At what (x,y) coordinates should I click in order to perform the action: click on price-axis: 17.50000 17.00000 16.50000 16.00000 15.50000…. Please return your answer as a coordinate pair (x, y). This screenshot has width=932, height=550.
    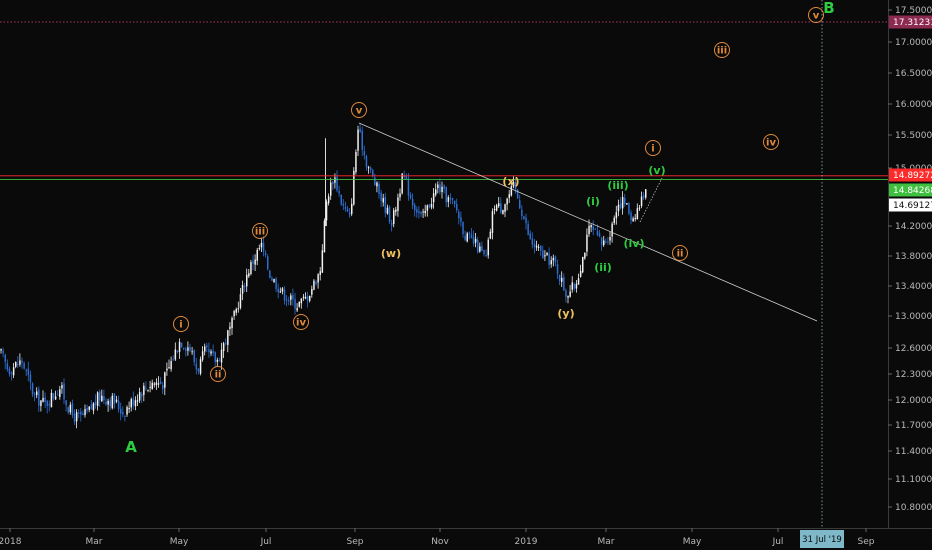
    Looking at the image, I should click on (910, 264).